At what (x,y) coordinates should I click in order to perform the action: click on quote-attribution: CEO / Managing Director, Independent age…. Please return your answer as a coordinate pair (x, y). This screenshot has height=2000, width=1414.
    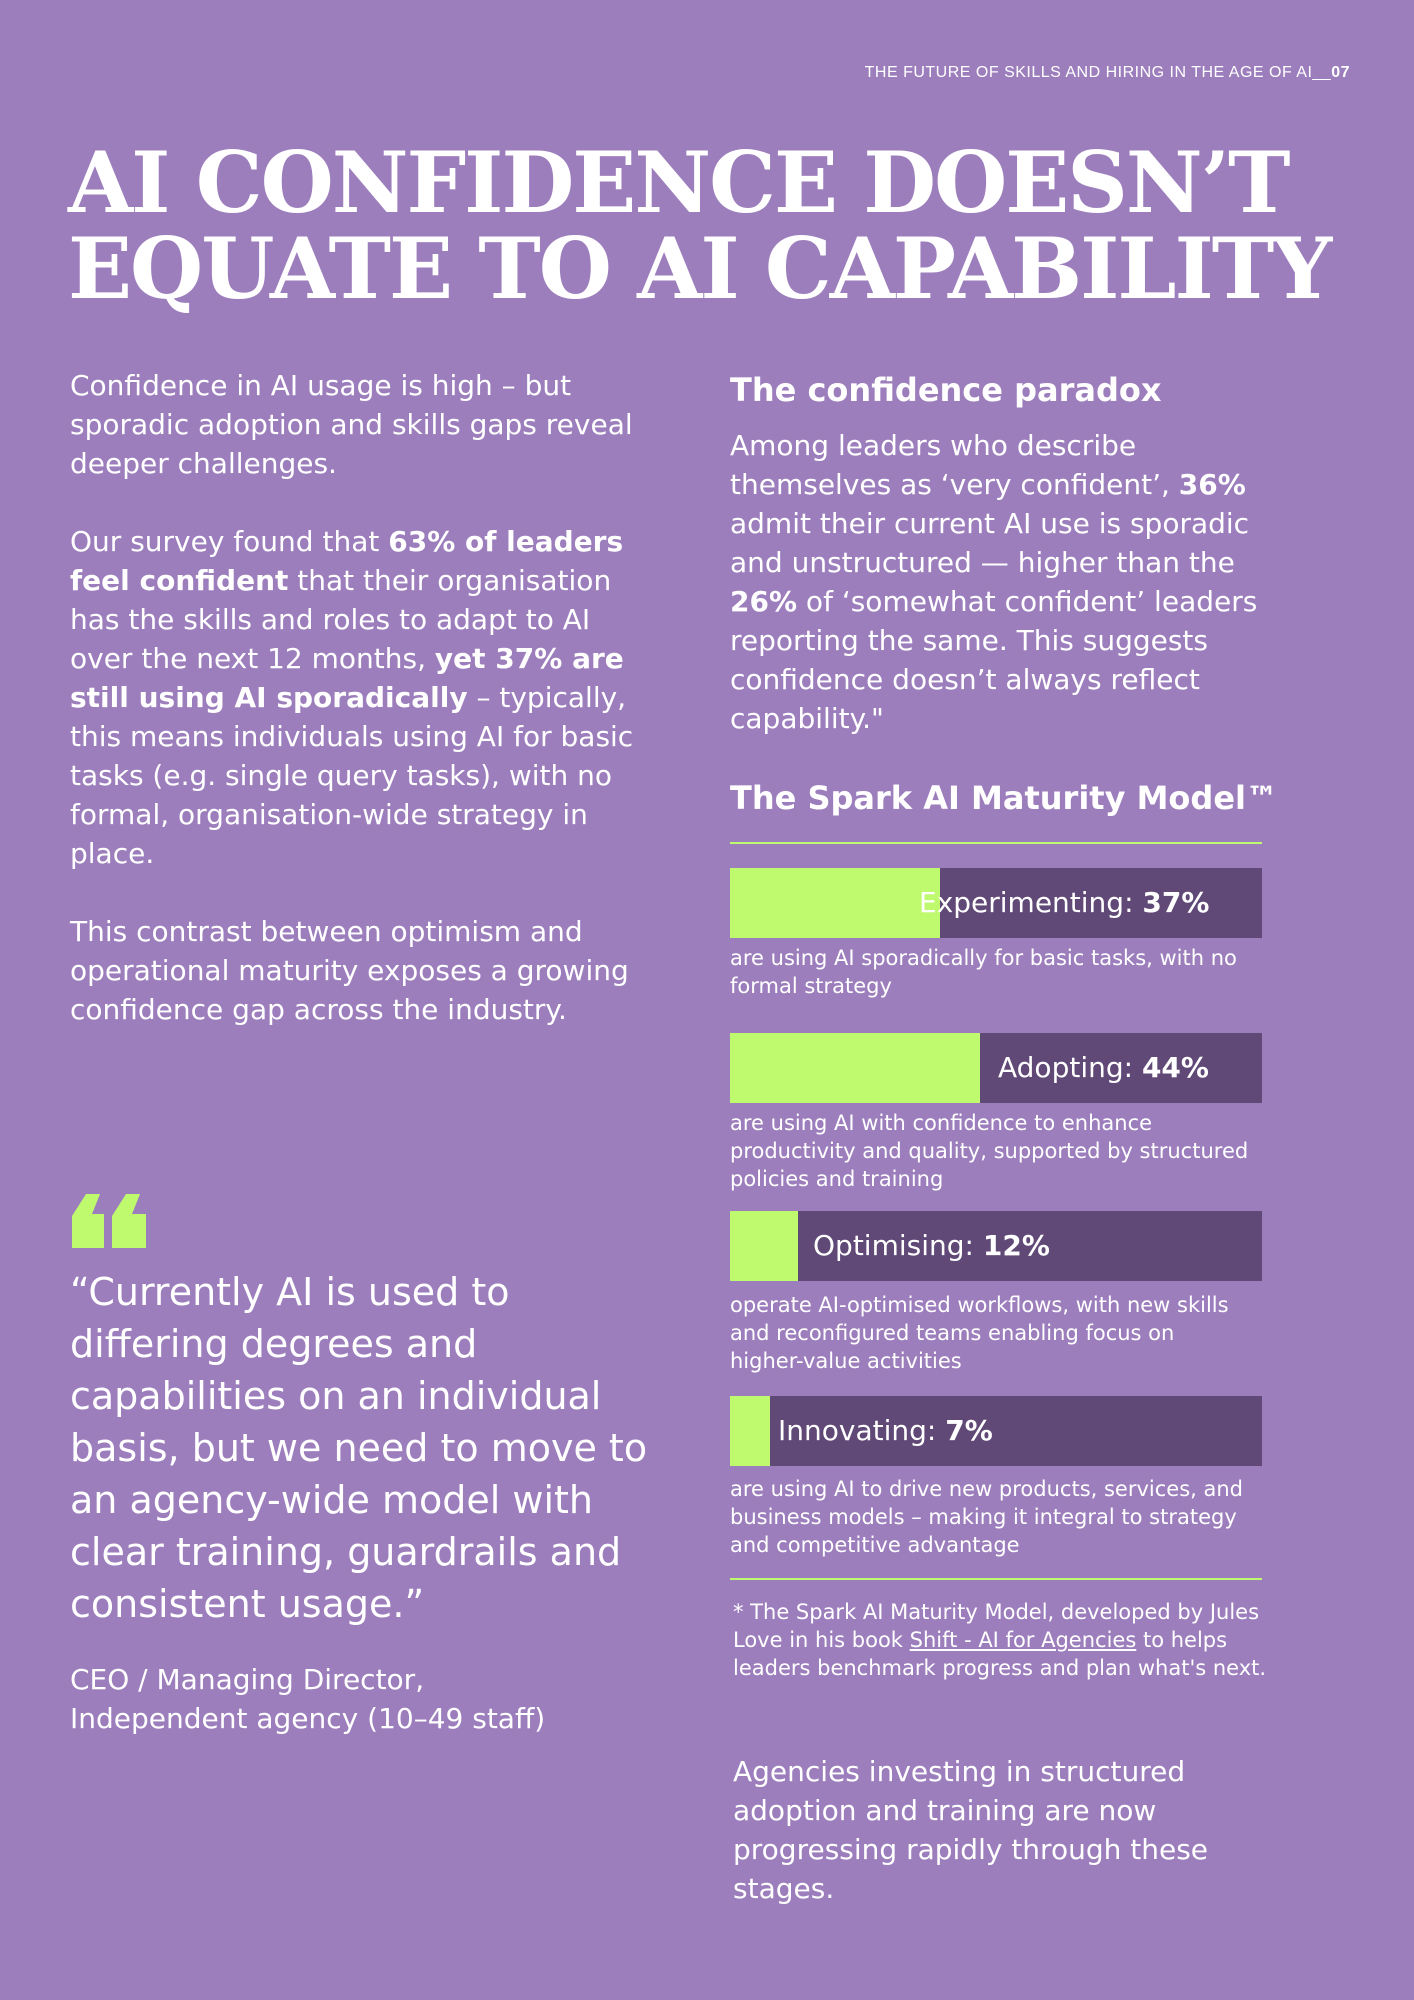
    Looking at the image, I should click on (370, 1699).